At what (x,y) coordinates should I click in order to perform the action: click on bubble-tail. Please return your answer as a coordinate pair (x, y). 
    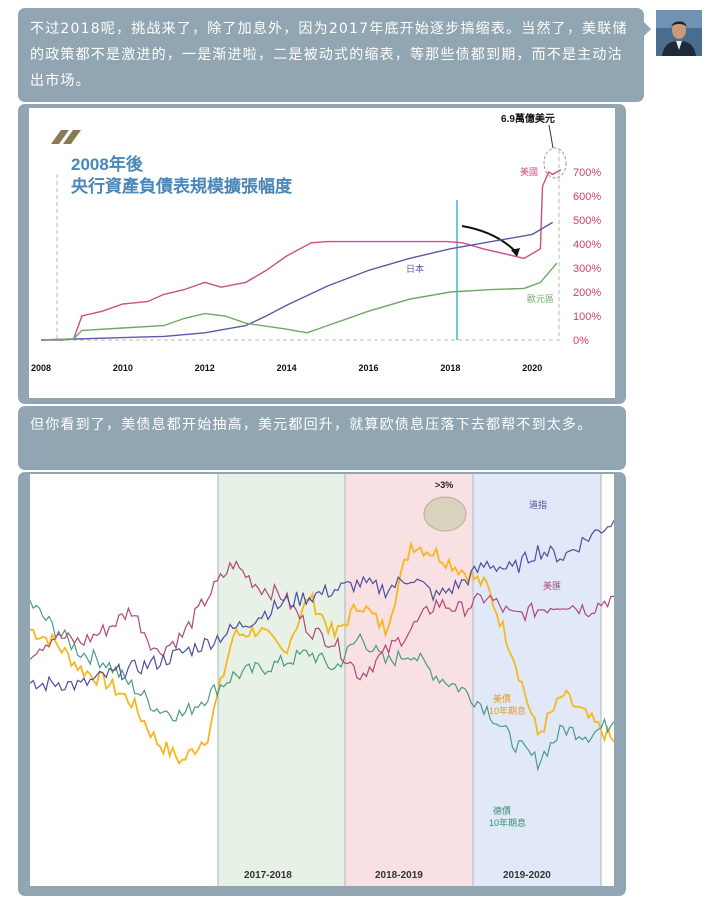
    Looking at the image, I should click on (647, 29).